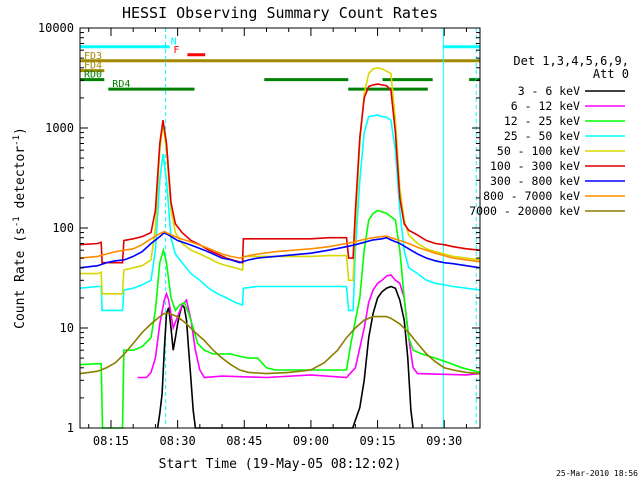 The width and height of the screenshot is (640, 484). I want to click on flag-label-f: F, so click(176, 50).